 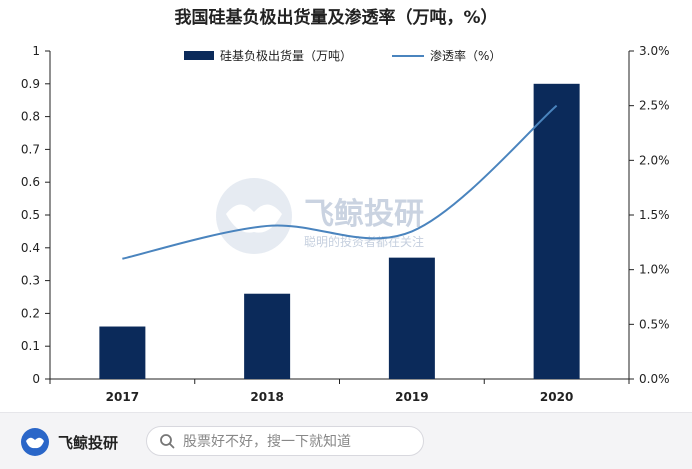 I want to click on y-left-tick-label: 0.3, so click(x=30, y=281).